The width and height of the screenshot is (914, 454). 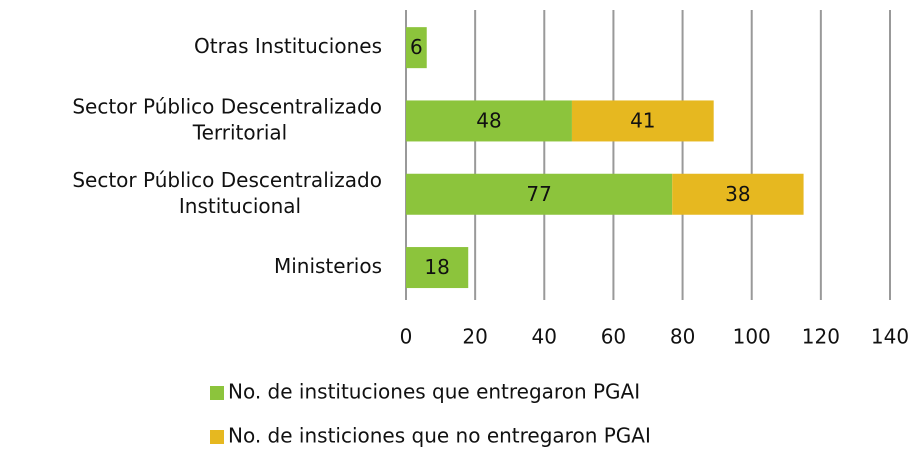 I want to click on data-label: 41, so click(x=642, y=120).